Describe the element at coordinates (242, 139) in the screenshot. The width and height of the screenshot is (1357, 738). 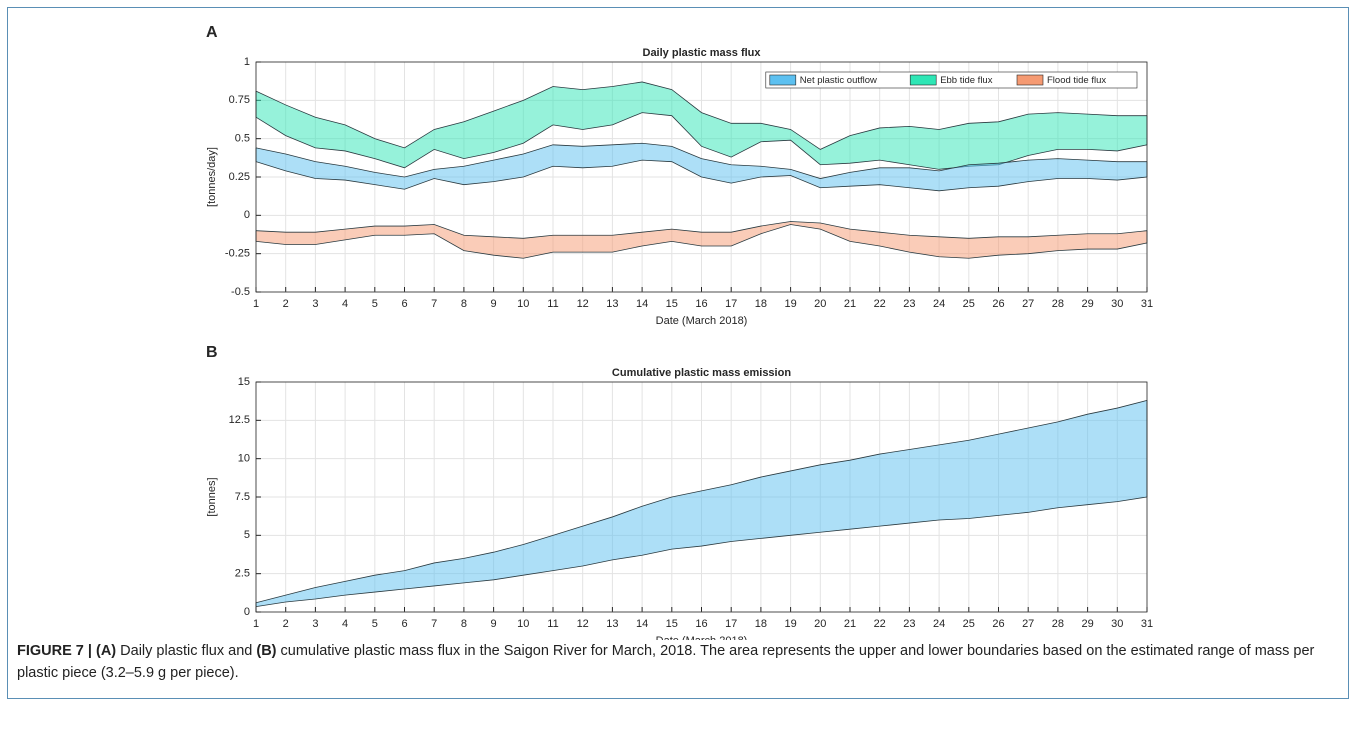
I see `y-tick-label: 0.5` at that location.